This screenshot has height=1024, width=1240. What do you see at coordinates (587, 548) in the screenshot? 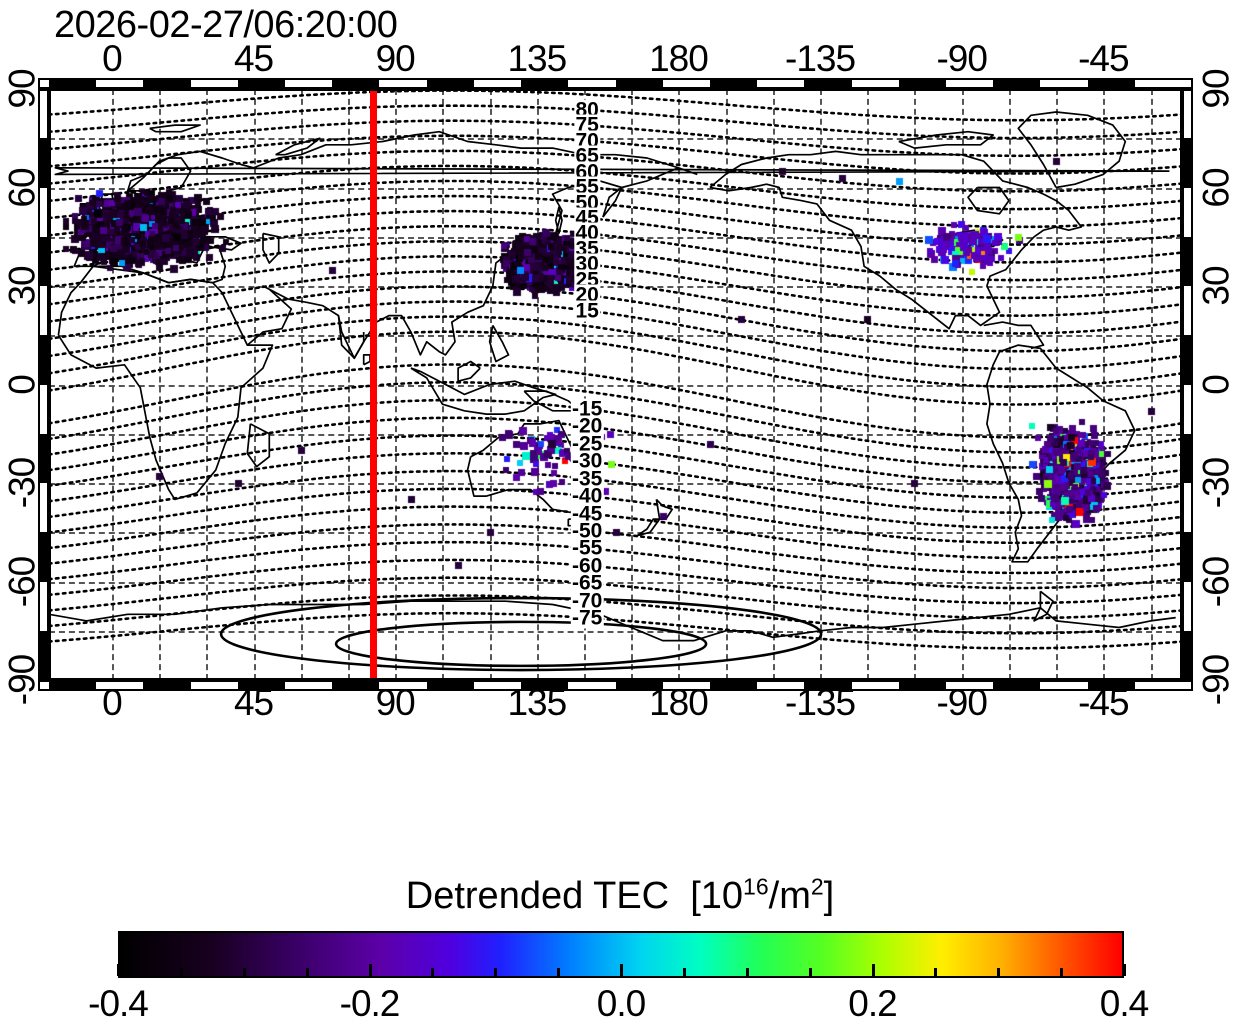
I see `geomagnetic-contour-label: -55` at bounding box center [587, 548].